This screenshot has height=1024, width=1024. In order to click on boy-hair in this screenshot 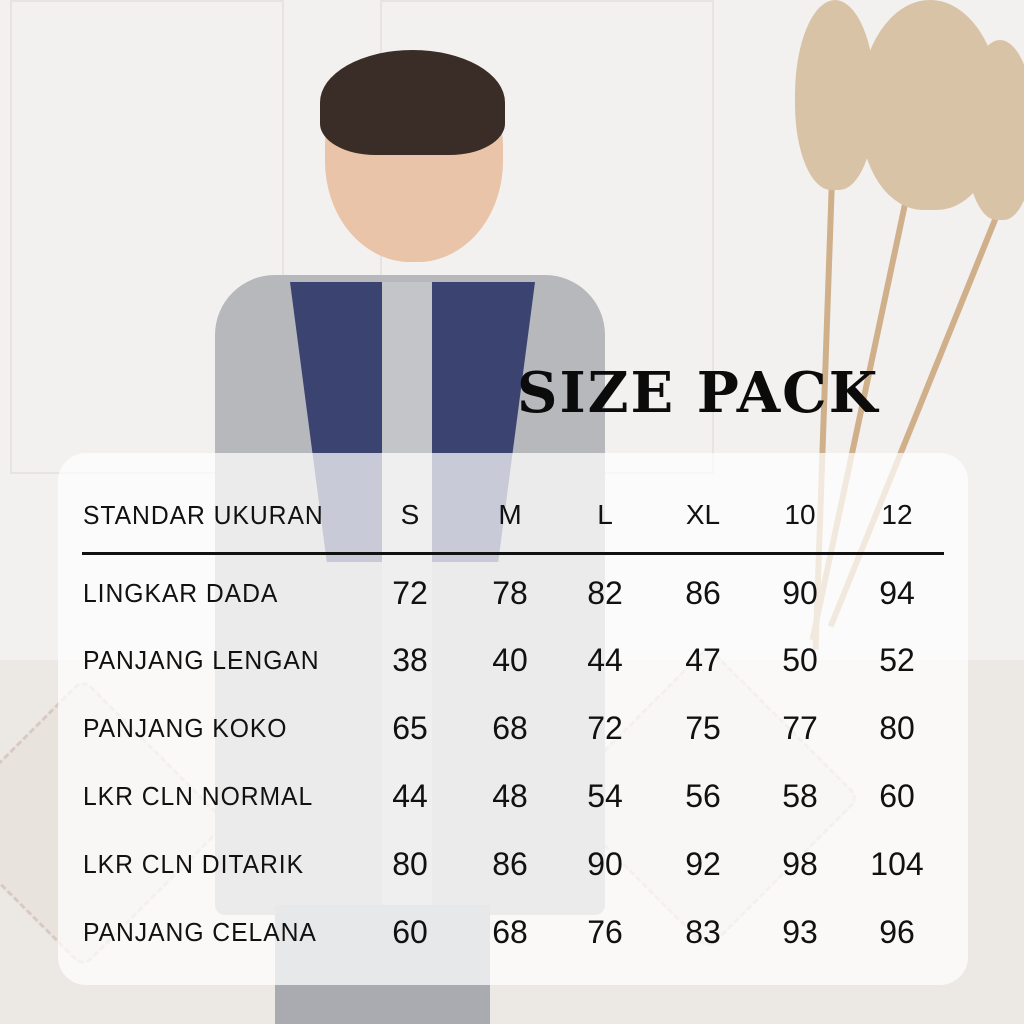, I will do `click(412, 102)`.